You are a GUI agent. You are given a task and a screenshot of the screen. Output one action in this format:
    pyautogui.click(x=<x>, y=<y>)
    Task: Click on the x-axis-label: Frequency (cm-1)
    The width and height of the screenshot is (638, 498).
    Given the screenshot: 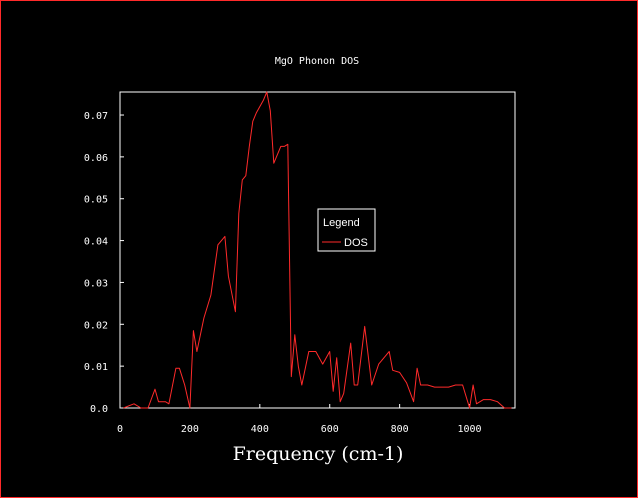 What is the action you would take?
    pyautogui.click(x=318, y=454)
    